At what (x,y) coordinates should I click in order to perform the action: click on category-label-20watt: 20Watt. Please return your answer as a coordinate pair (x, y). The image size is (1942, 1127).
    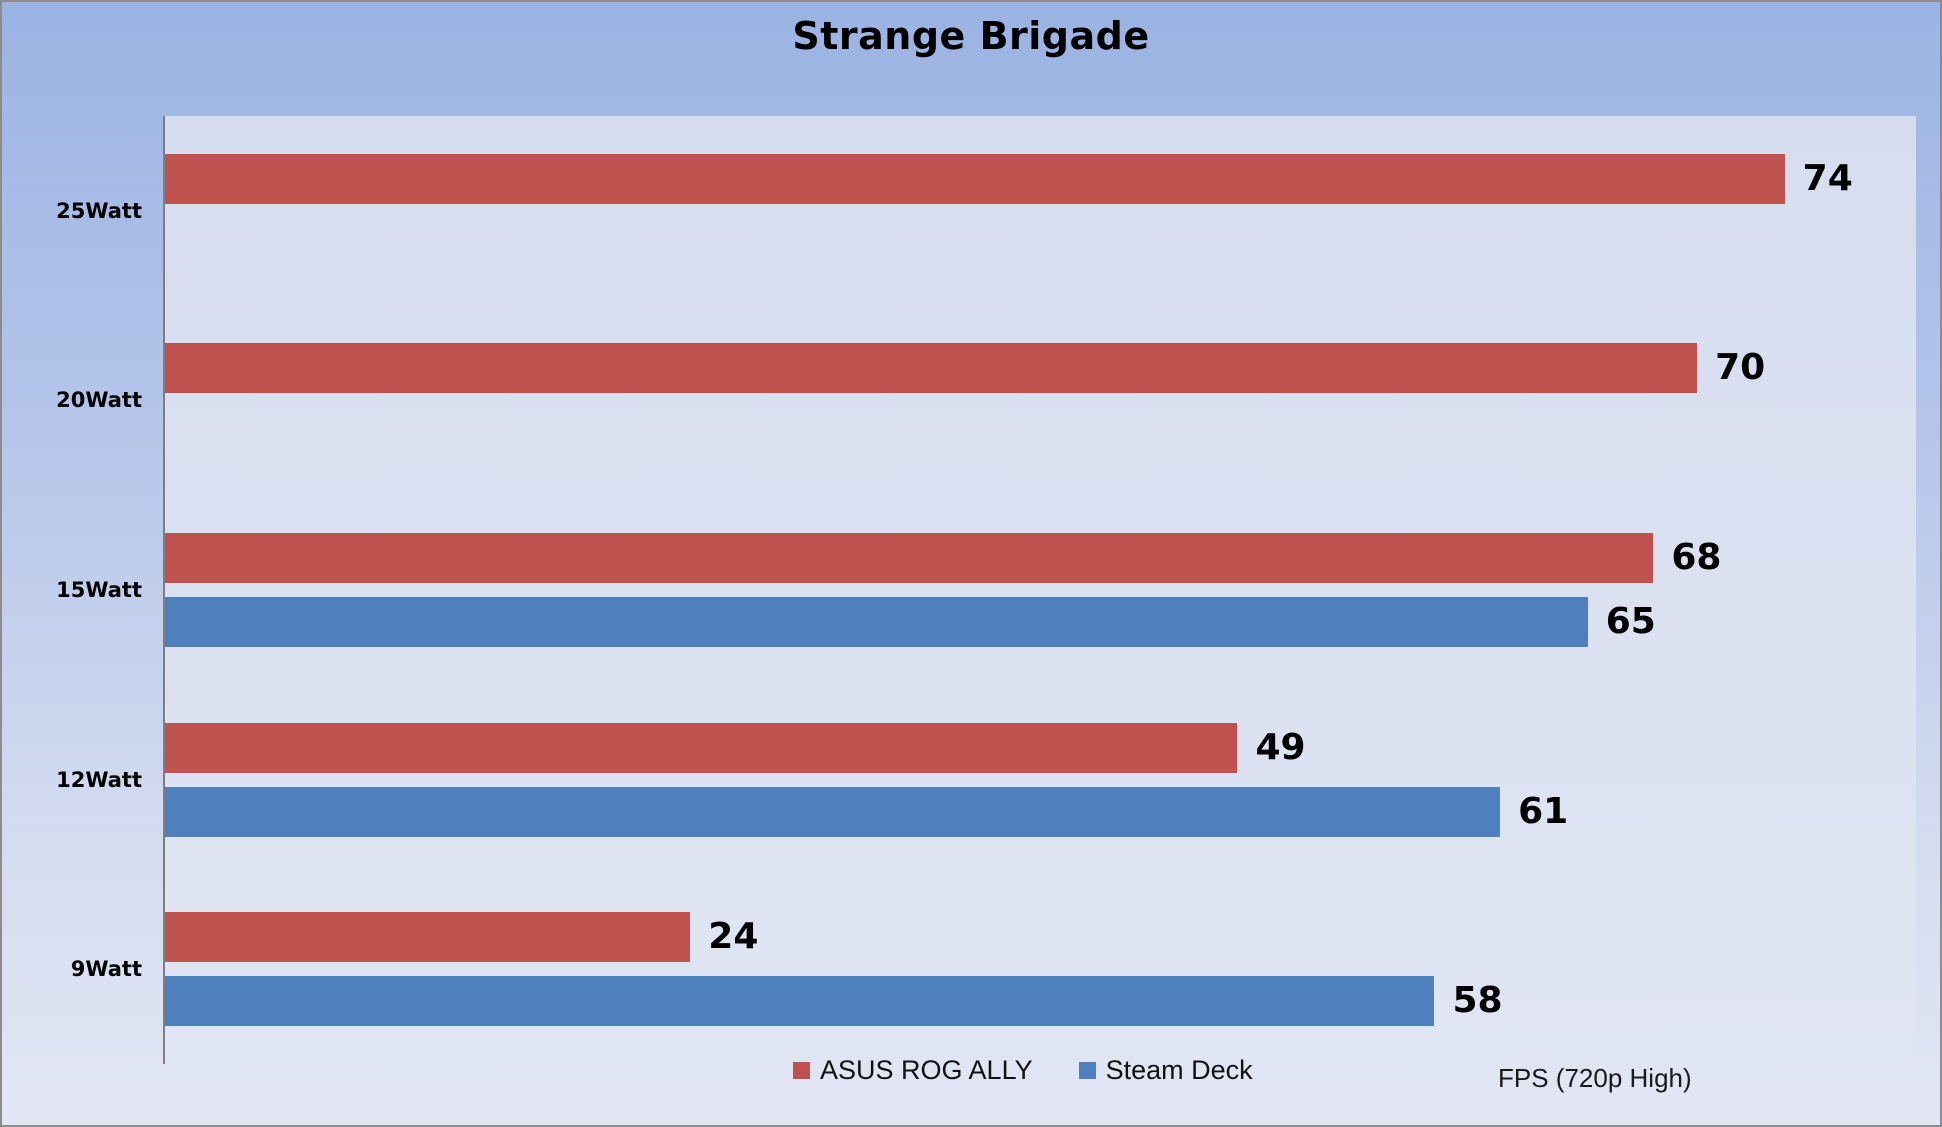
    Looking at the image, I should click on (99, 400).